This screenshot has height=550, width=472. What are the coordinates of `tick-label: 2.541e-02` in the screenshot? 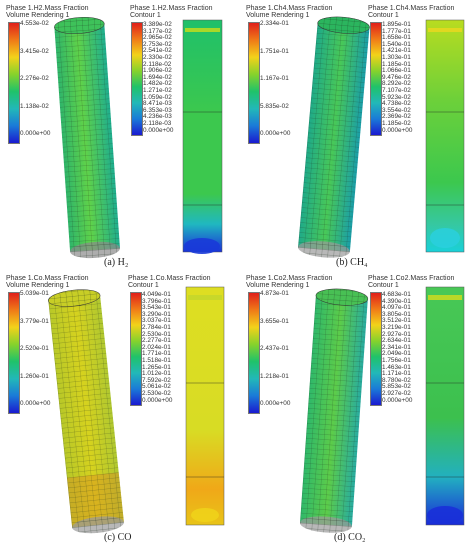 It's located at (157, 51).